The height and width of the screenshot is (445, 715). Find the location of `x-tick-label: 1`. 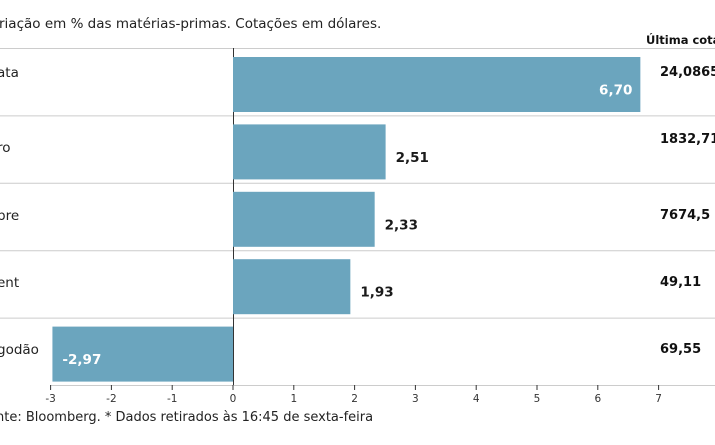

x-tick-label: 1 is located at coordinates (293, 399).